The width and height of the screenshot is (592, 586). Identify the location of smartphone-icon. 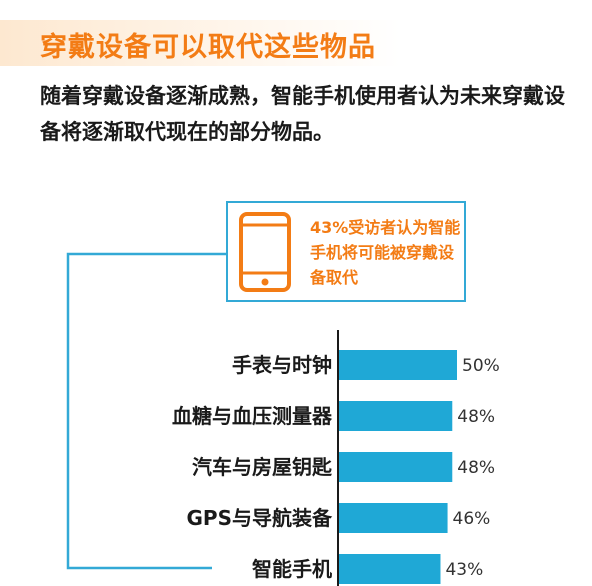
(265, 252).